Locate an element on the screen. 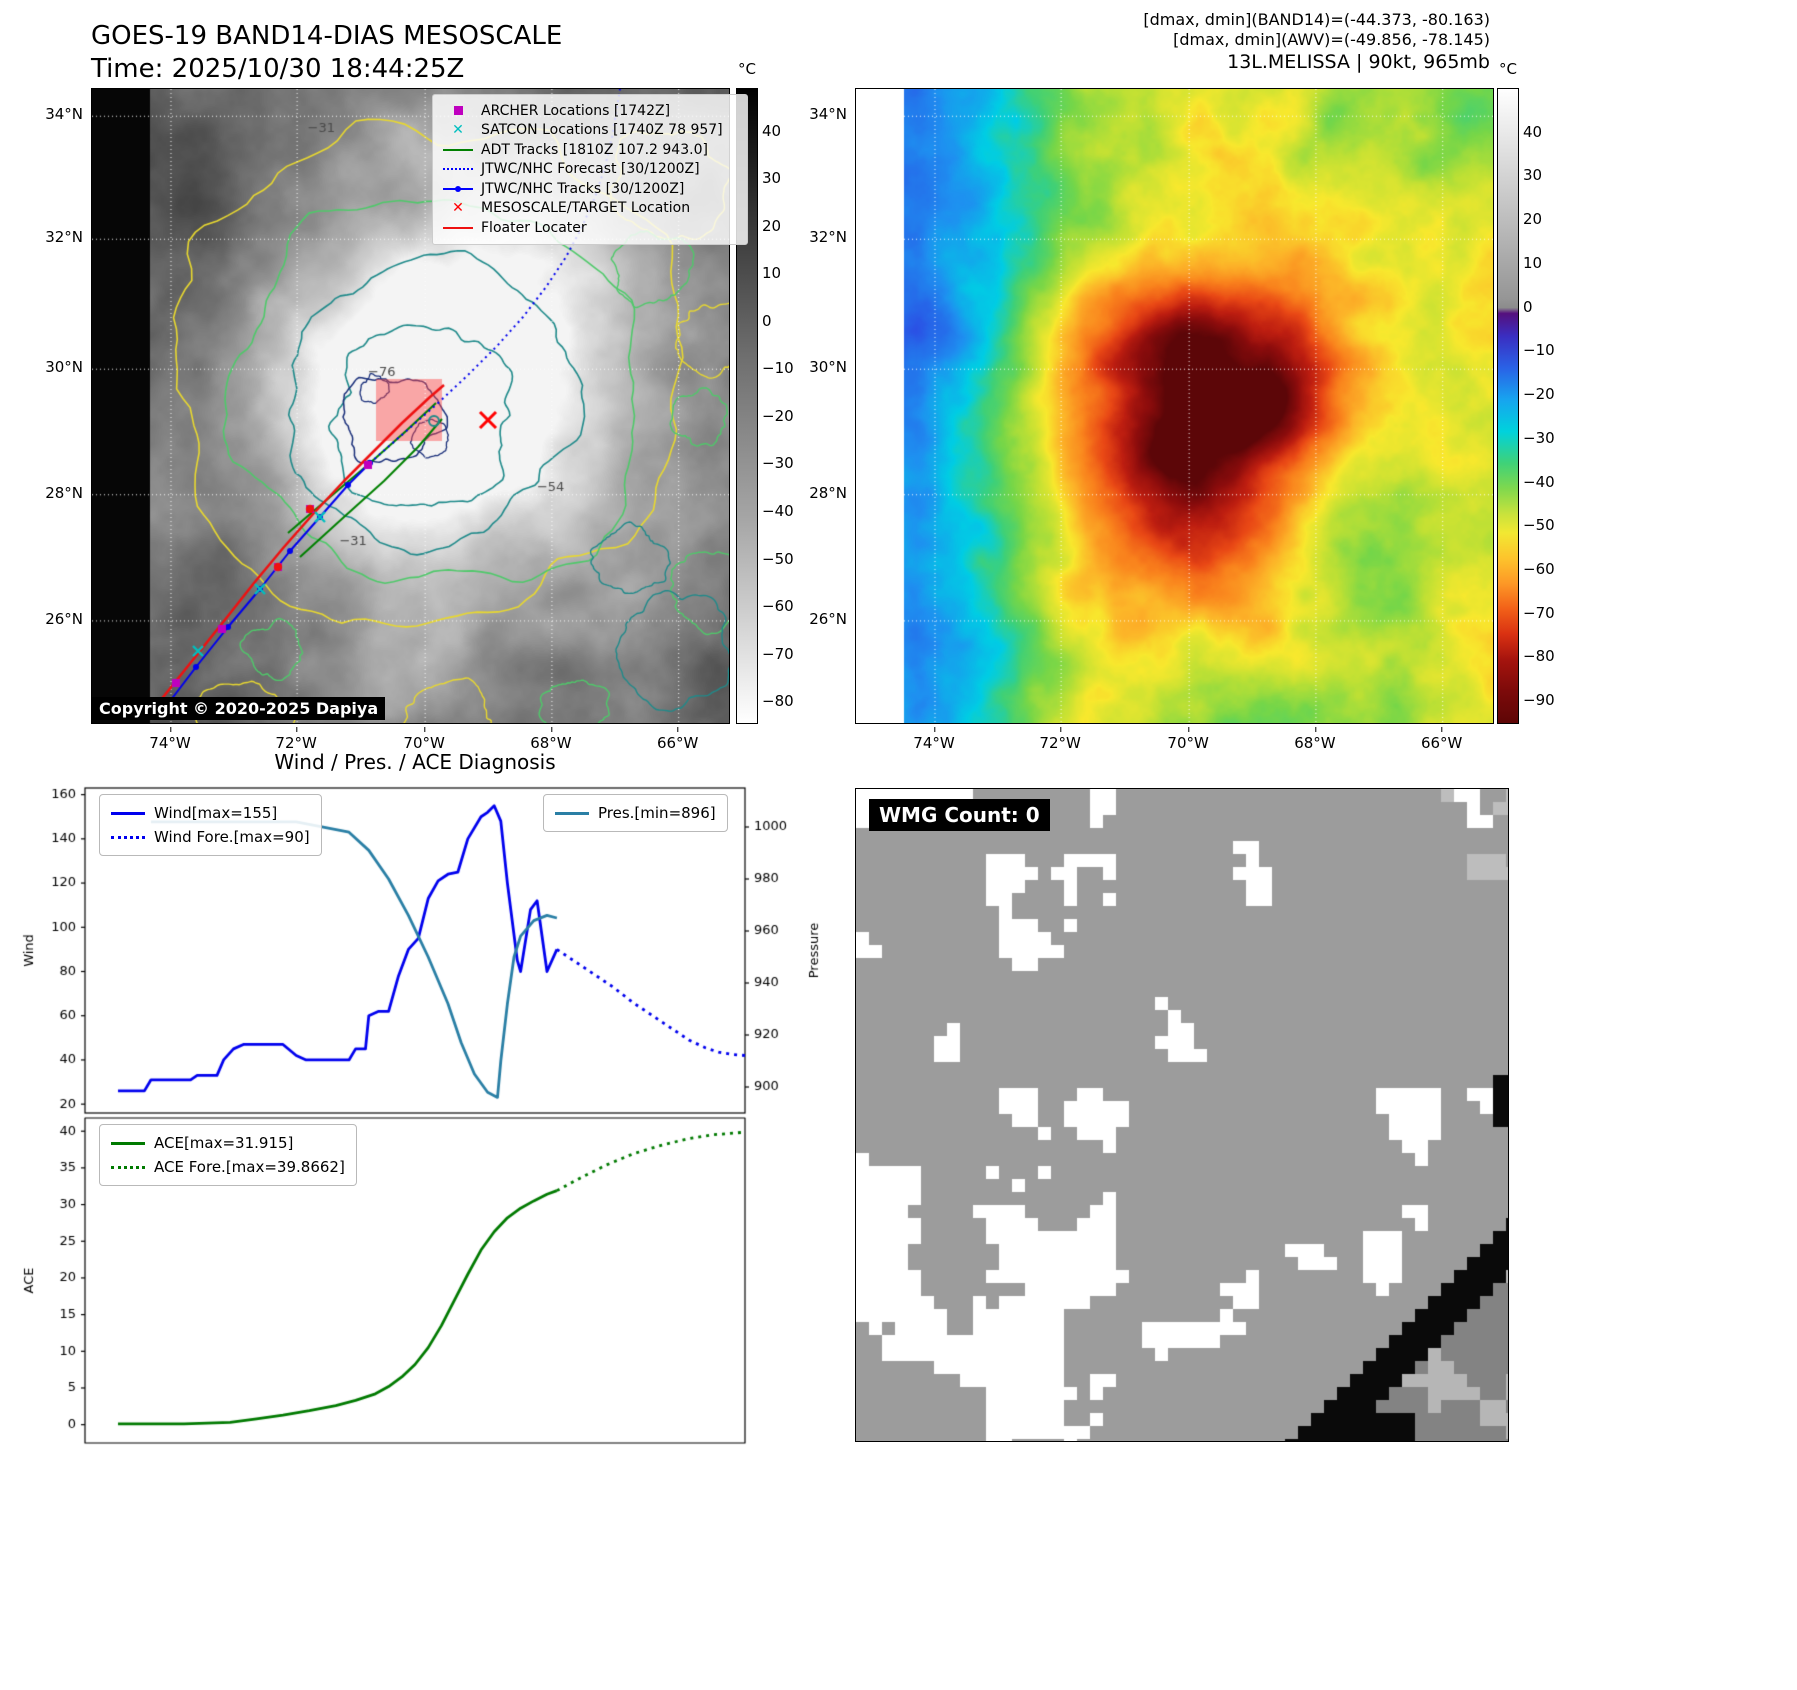 The height and width of the screenshot is (1690, 1797). awv-header-line2: [dmax, dmin](AWV)=(-49.856, -78.145) is located at coordinates (1331, 39).